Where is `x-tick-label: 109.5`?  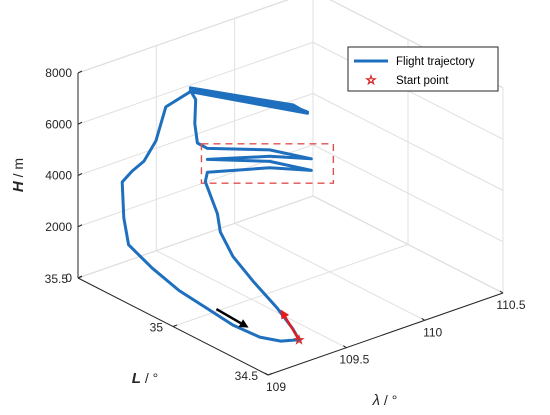
x-tick-label: 109.5 is located at coordinates (354, 360).